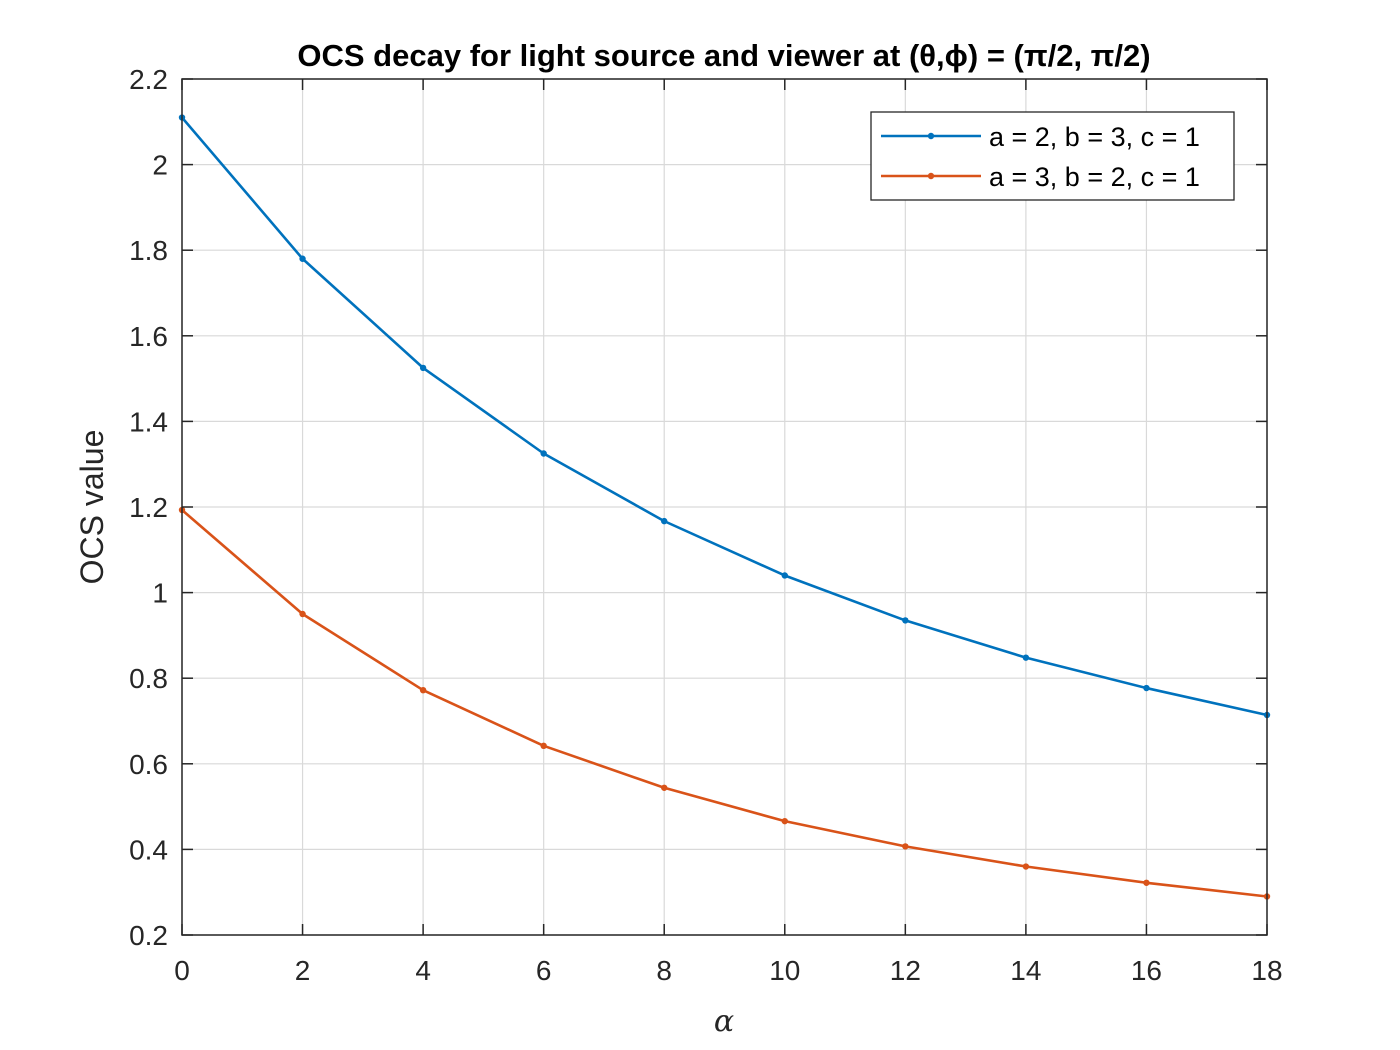 This screenshot has width=1400, height=1050. Describe the element at coordinates (784, 970) in the screenshot. I see `x-tick-label: 10` at that location.